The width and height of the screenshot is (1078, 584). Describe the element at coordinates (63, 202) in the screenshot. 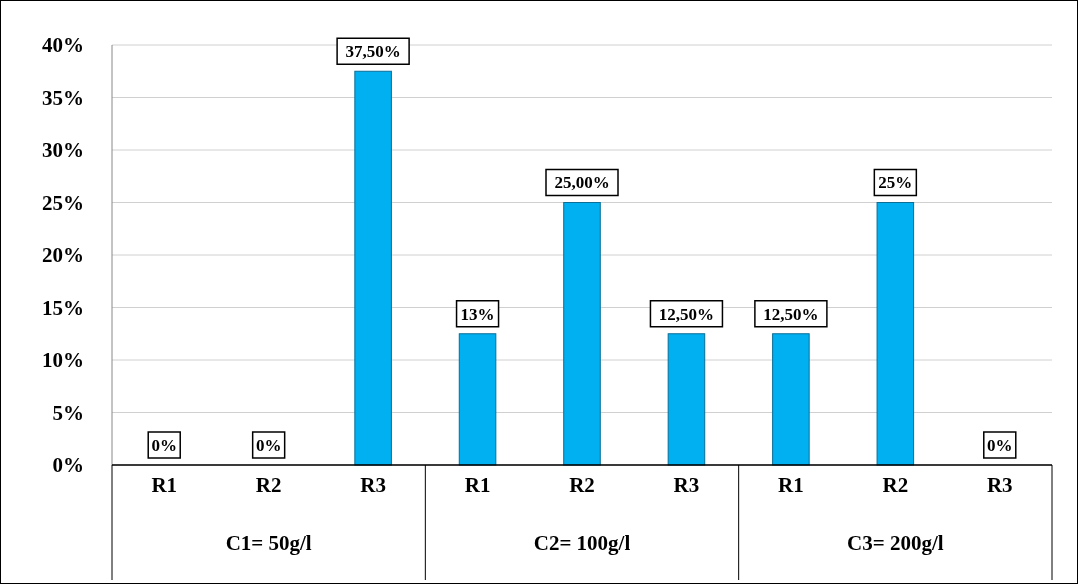

I see `y-tick-label: 25%` at that location.